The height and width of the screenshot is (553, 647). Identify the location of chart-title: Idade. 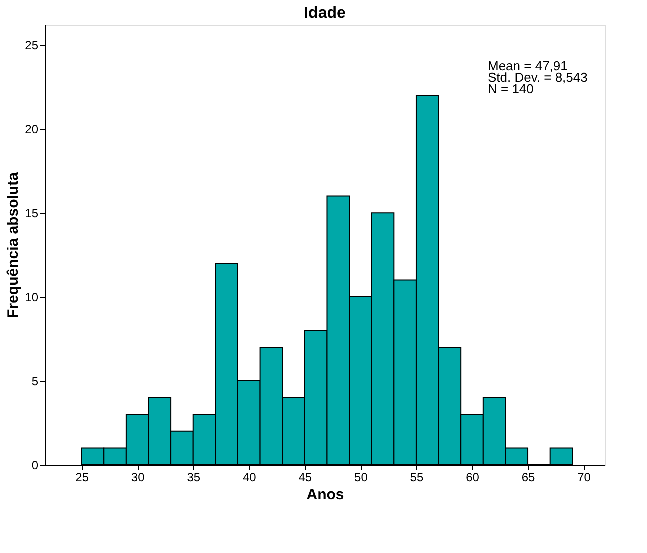
(325, 13).